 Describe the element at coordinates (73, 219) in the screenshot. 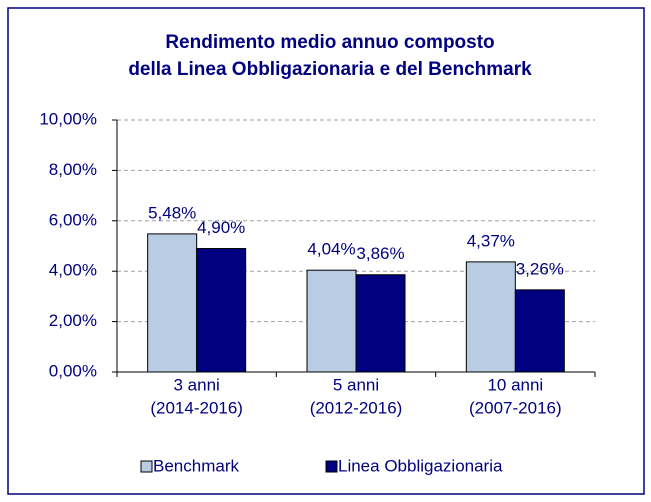

I see `y-tick-label: 6,00%` at that location.